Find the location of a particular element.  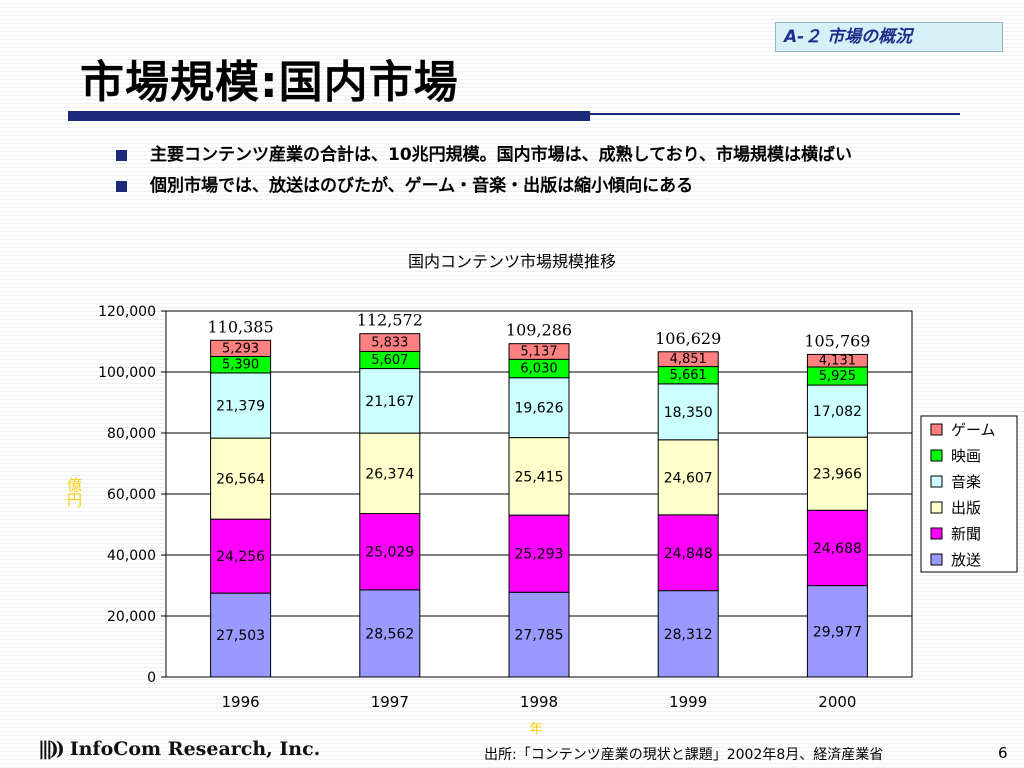

data-label: 5,833 is located at coordinates (389, 343).